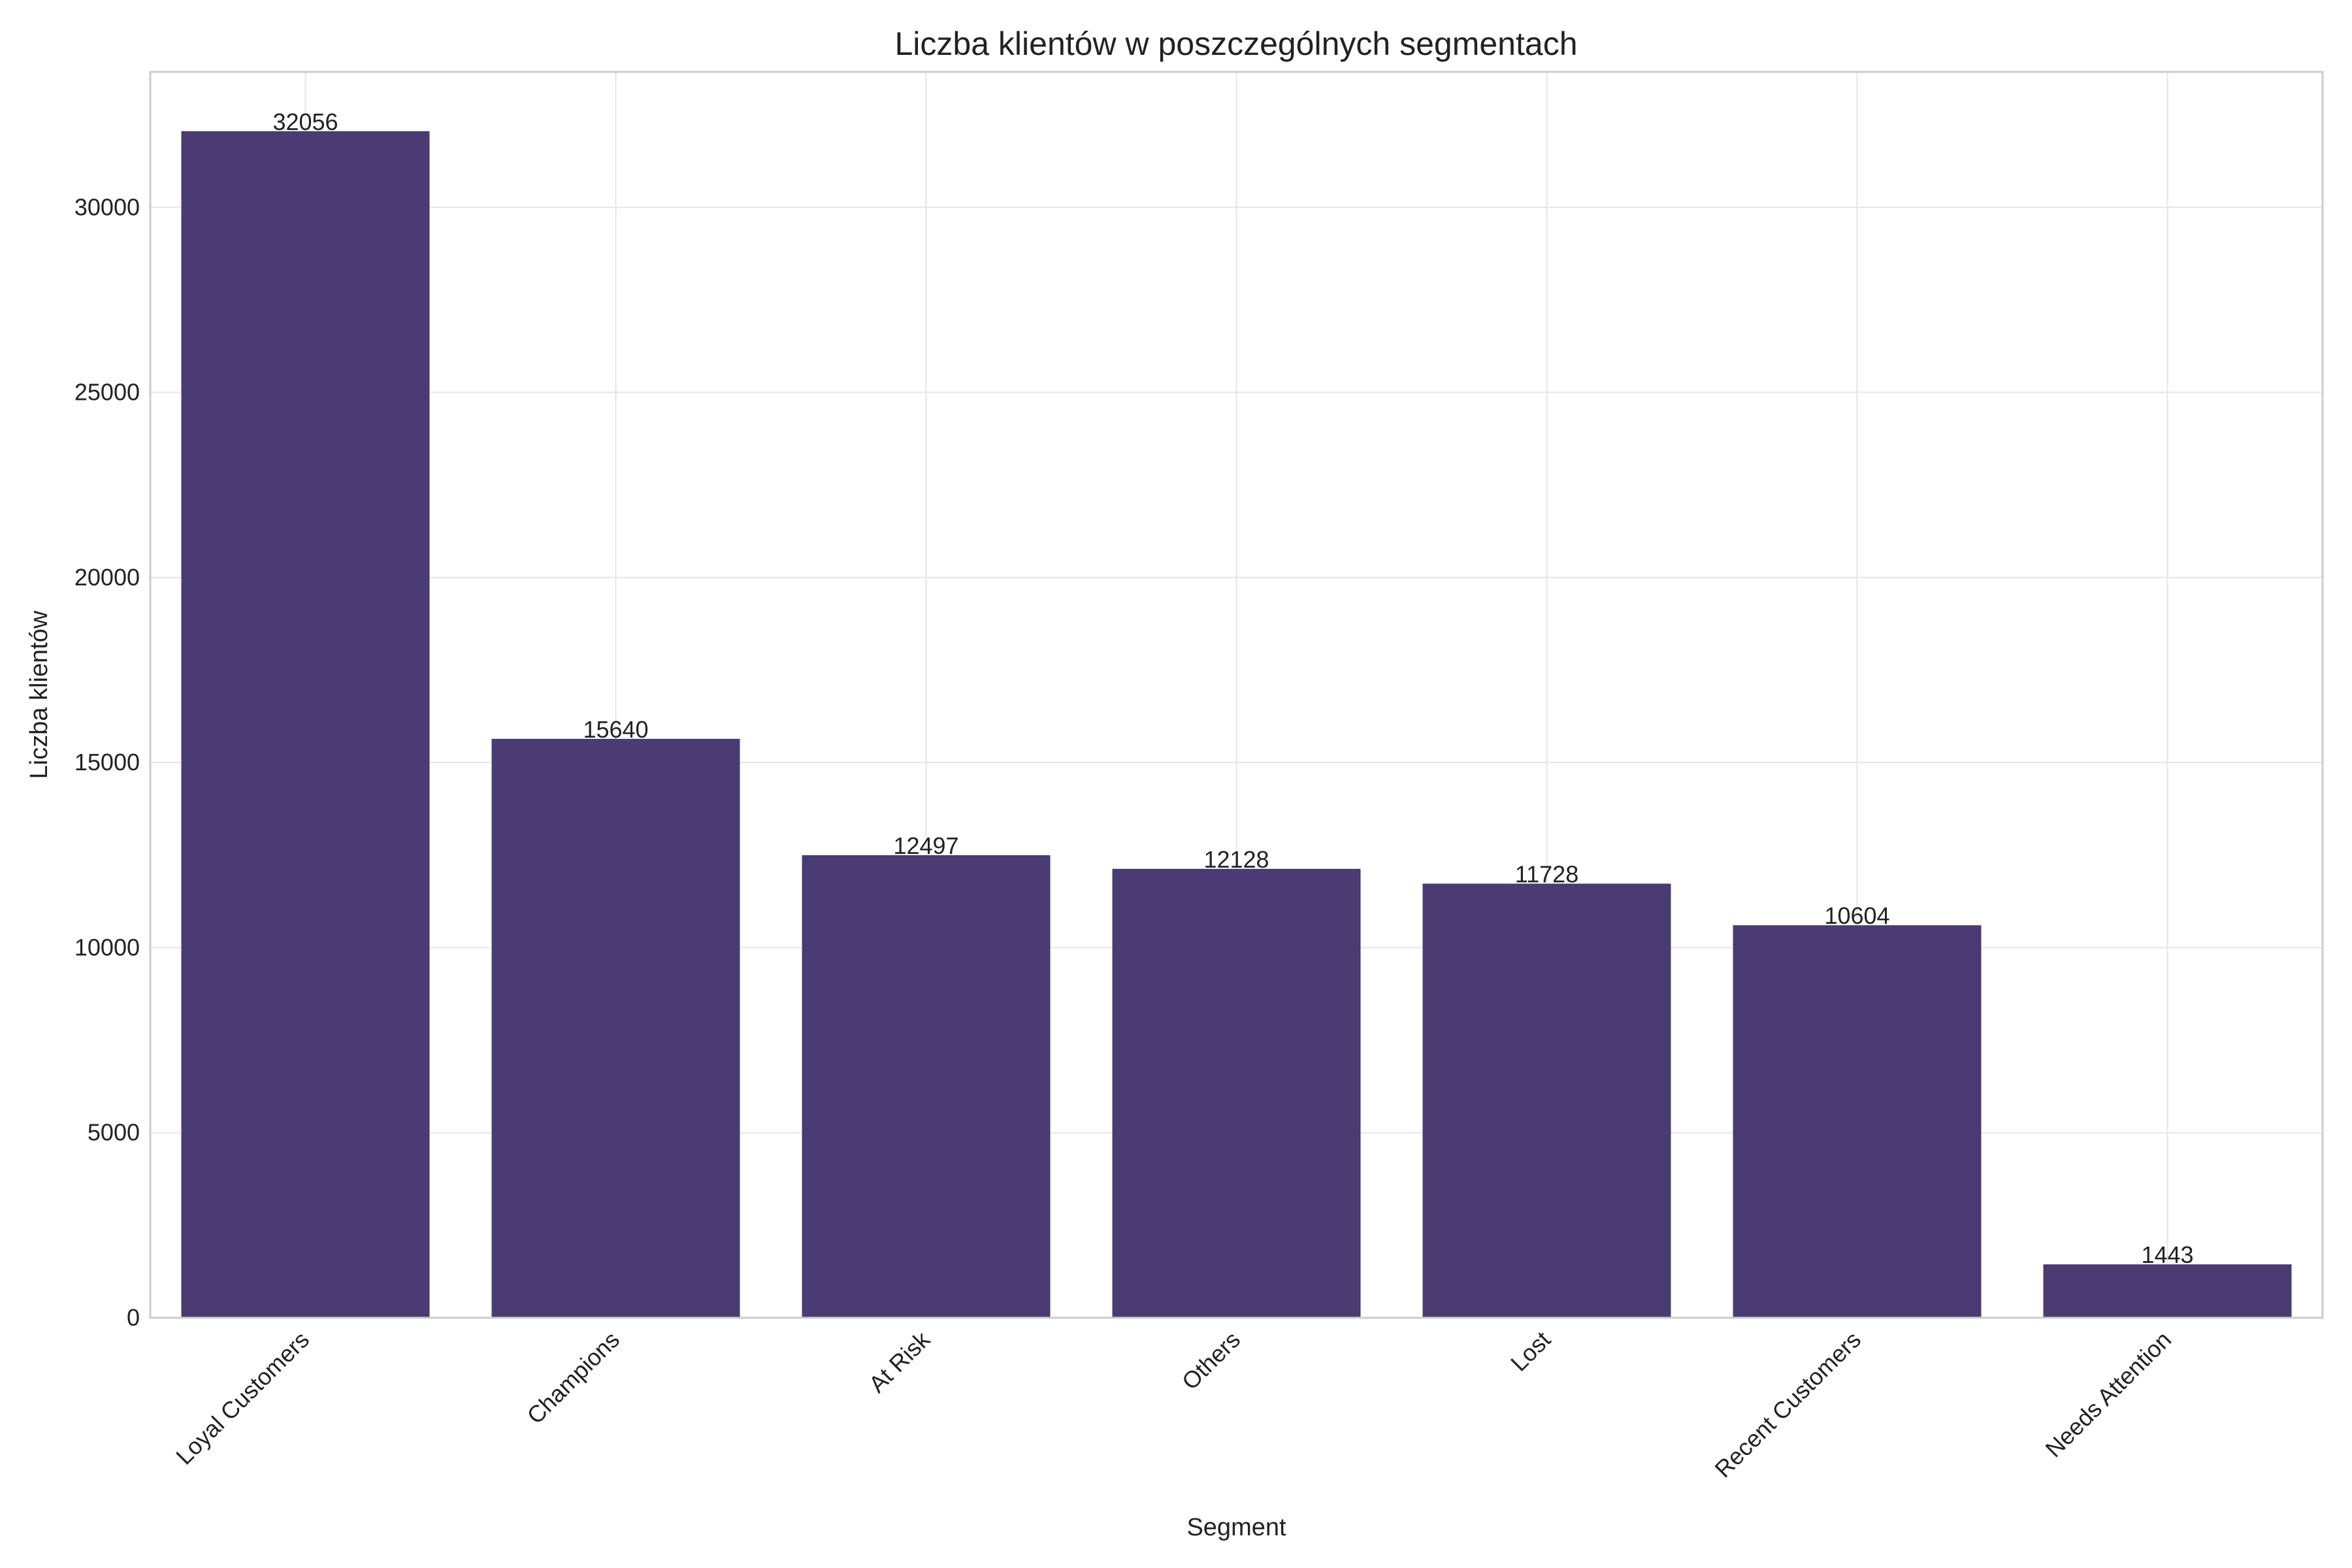 The width and height of the screenshot is (2352, 1568). I want to click on y-tick-label: 0, so click(133, 1317).